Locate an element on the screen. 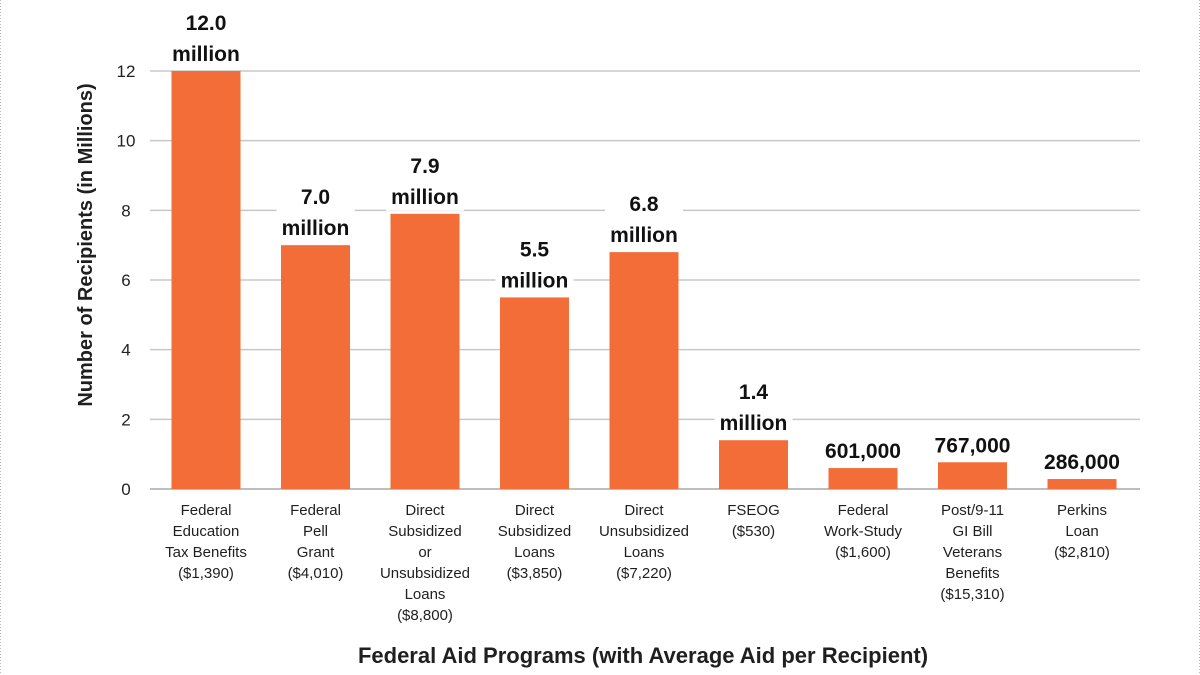 The image size is (1200, 675). y-axis-title: Number of Recipients (in Millions) is located at coordinates (86, 244).